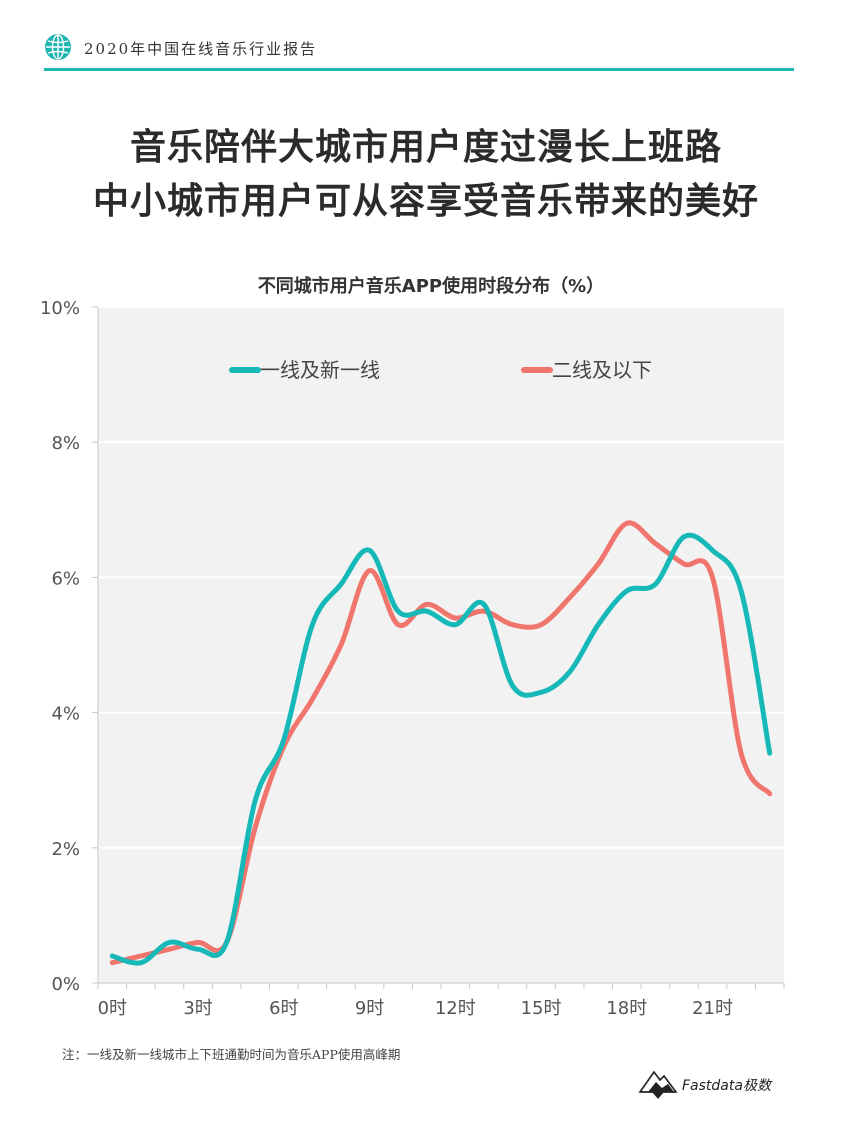 This screenshot has height=1136, width=852. What do you see at coordinates (431, 286) in the screenshot?
I see `chart-title: 不同城市用户音乐APP使用时段分布（%）` at bounding box center [431, 286].